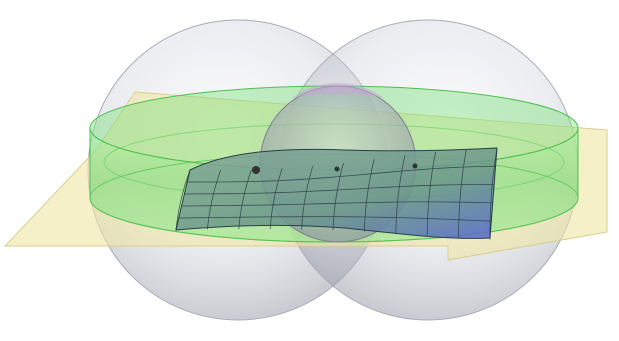 Image resolution: width=619 pixels, height=341 pixels. I want to click on center-sphere-cap, so click(338, 90).